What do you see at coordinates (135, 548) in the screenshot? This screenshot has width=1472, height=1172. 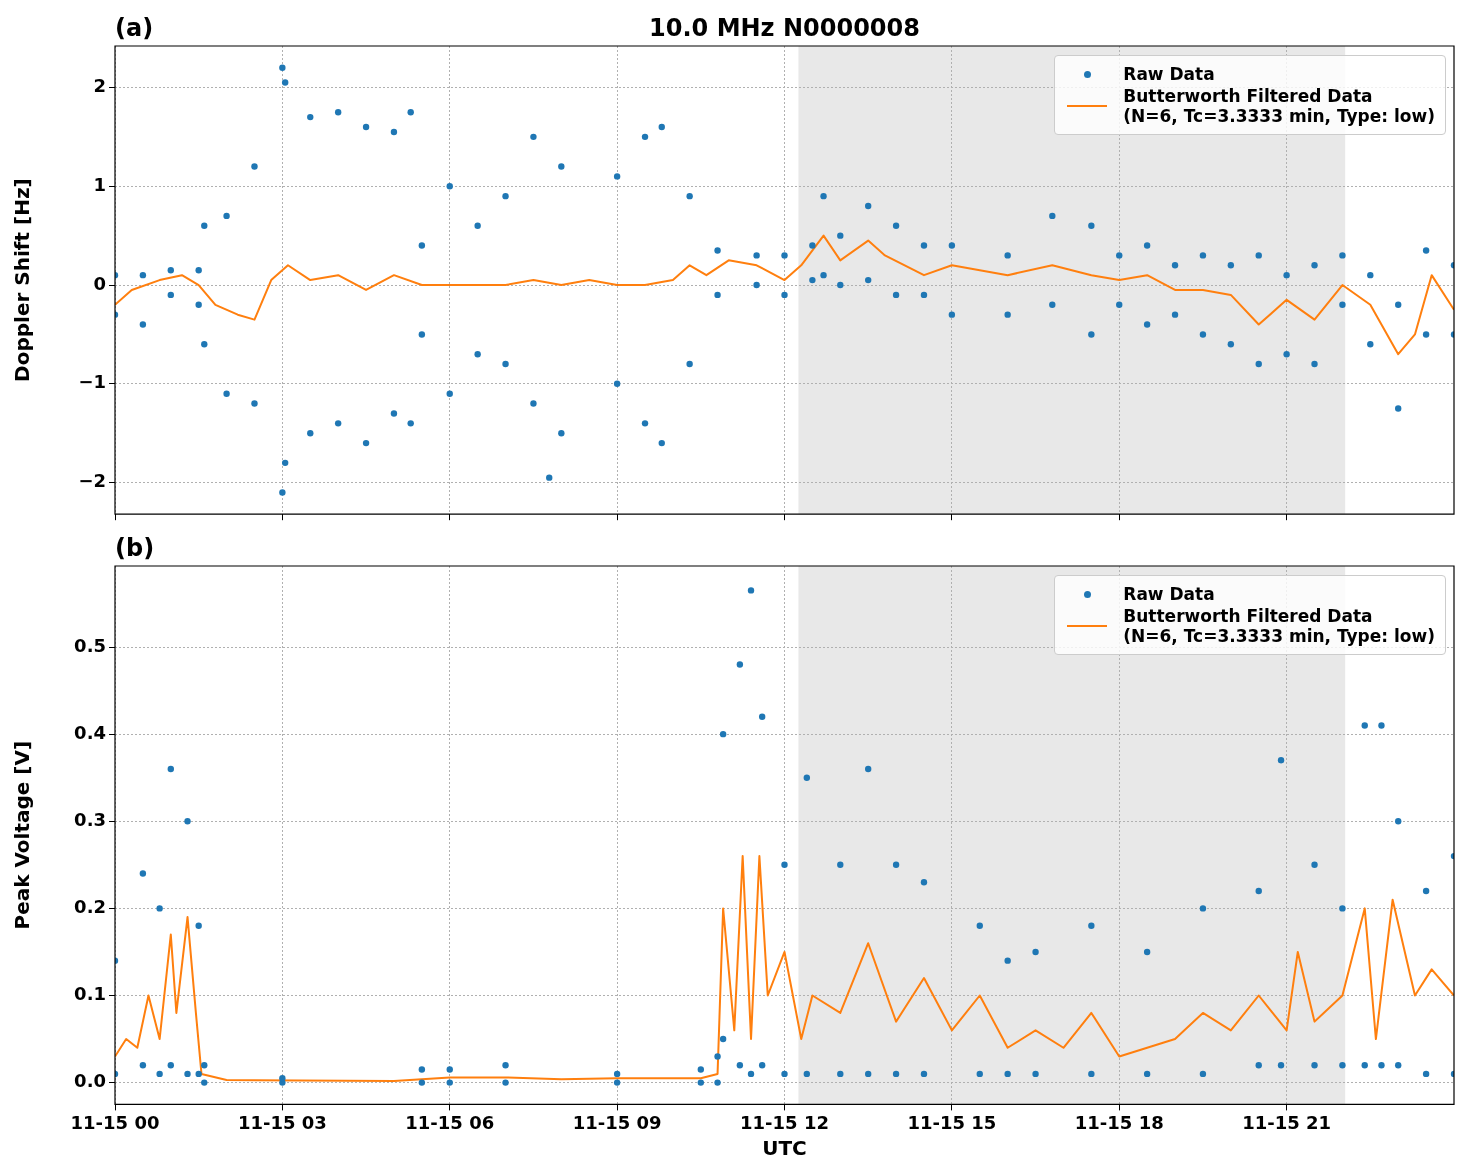 I see `text: (b)` at bounding box center [135, 548].